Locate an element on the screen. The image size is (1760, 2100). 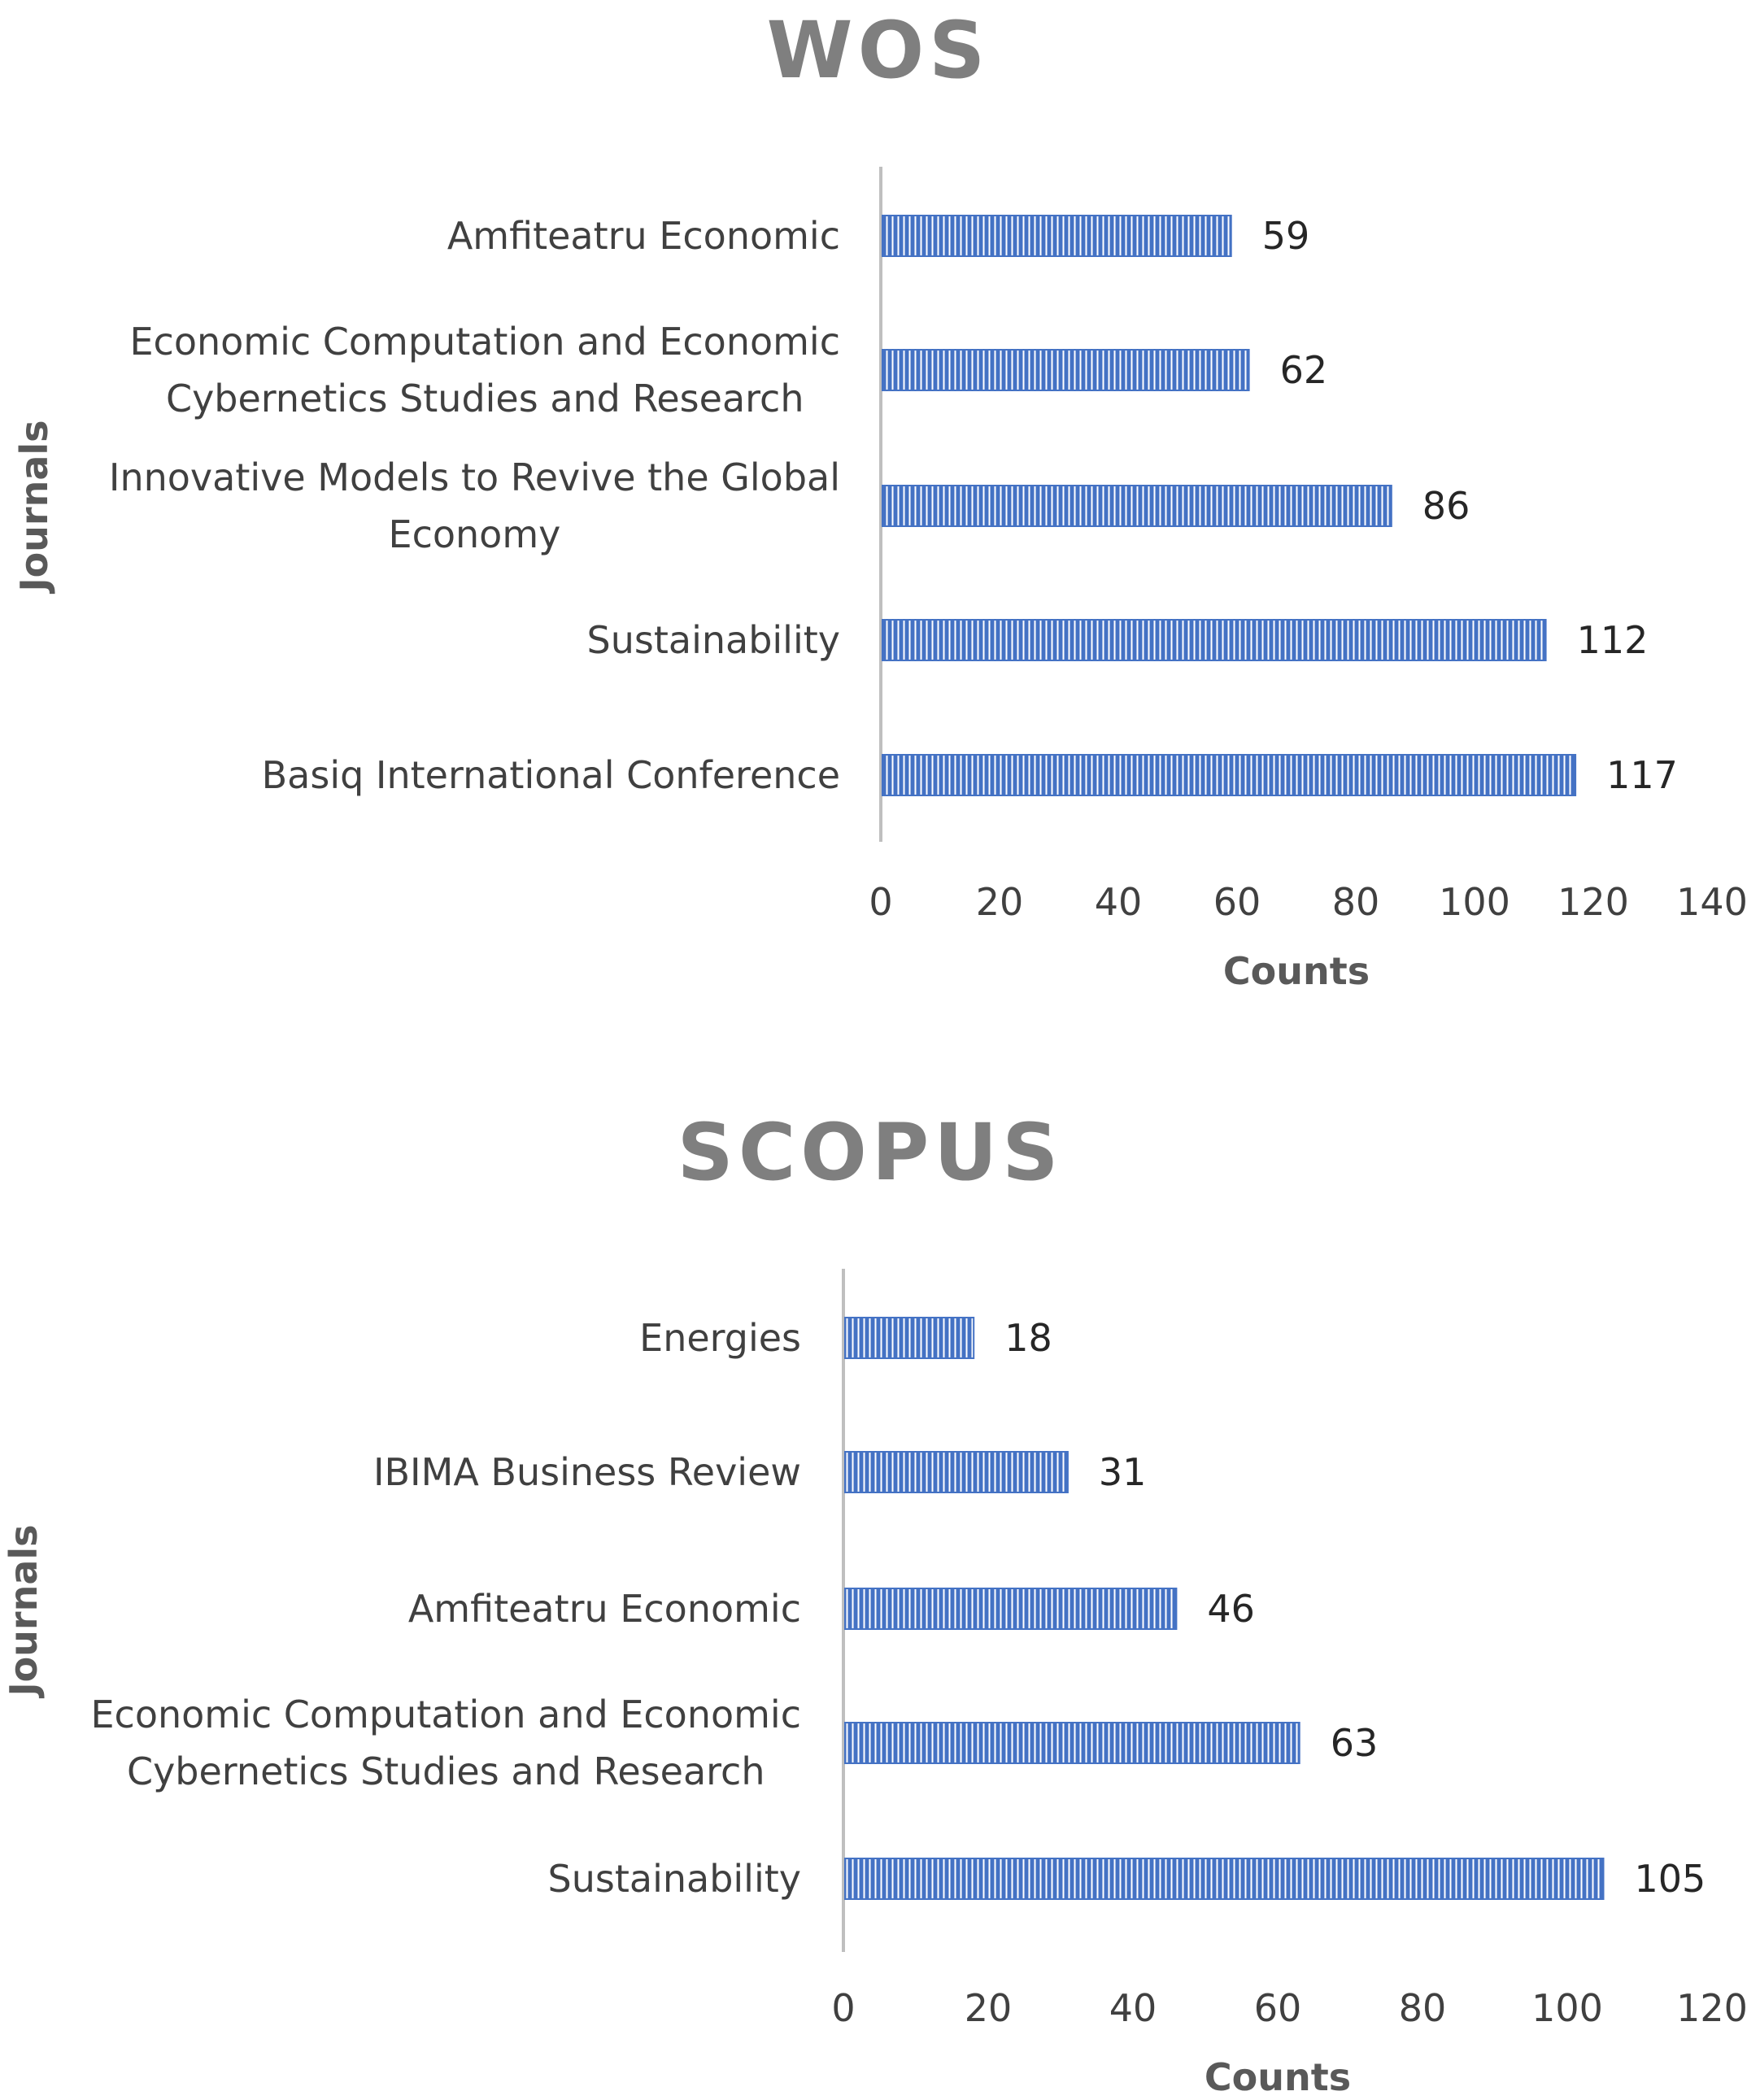
category-label-line: IBIMA Business Review is located at coordinates (587, 1472).